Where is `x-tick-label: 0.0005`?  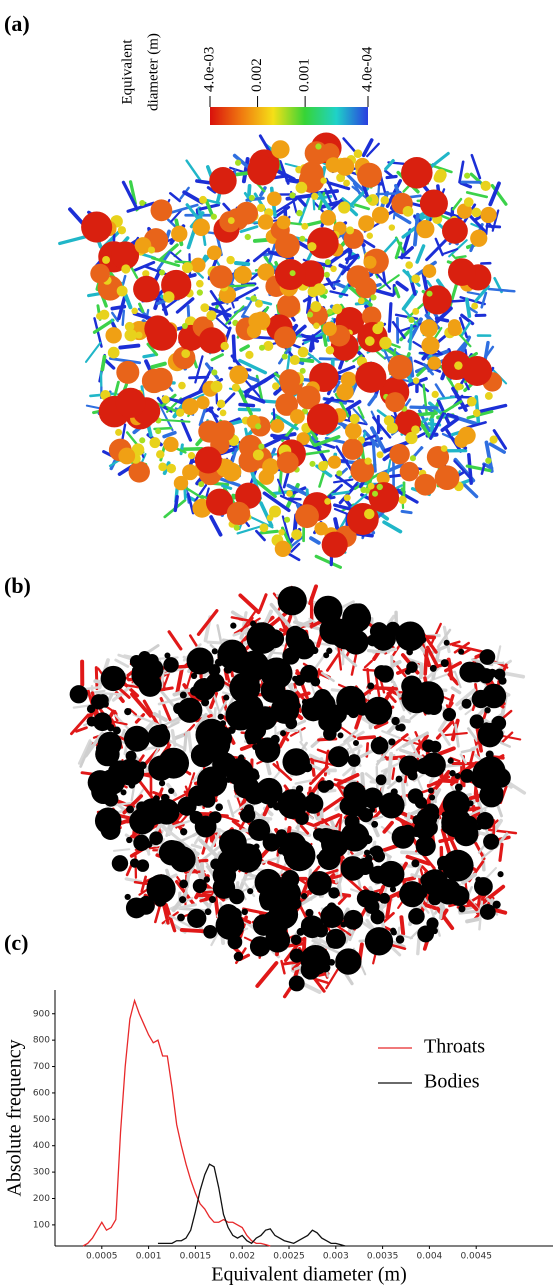
x-tick-label: 0.0005 is located at coordinates (102, 1257).